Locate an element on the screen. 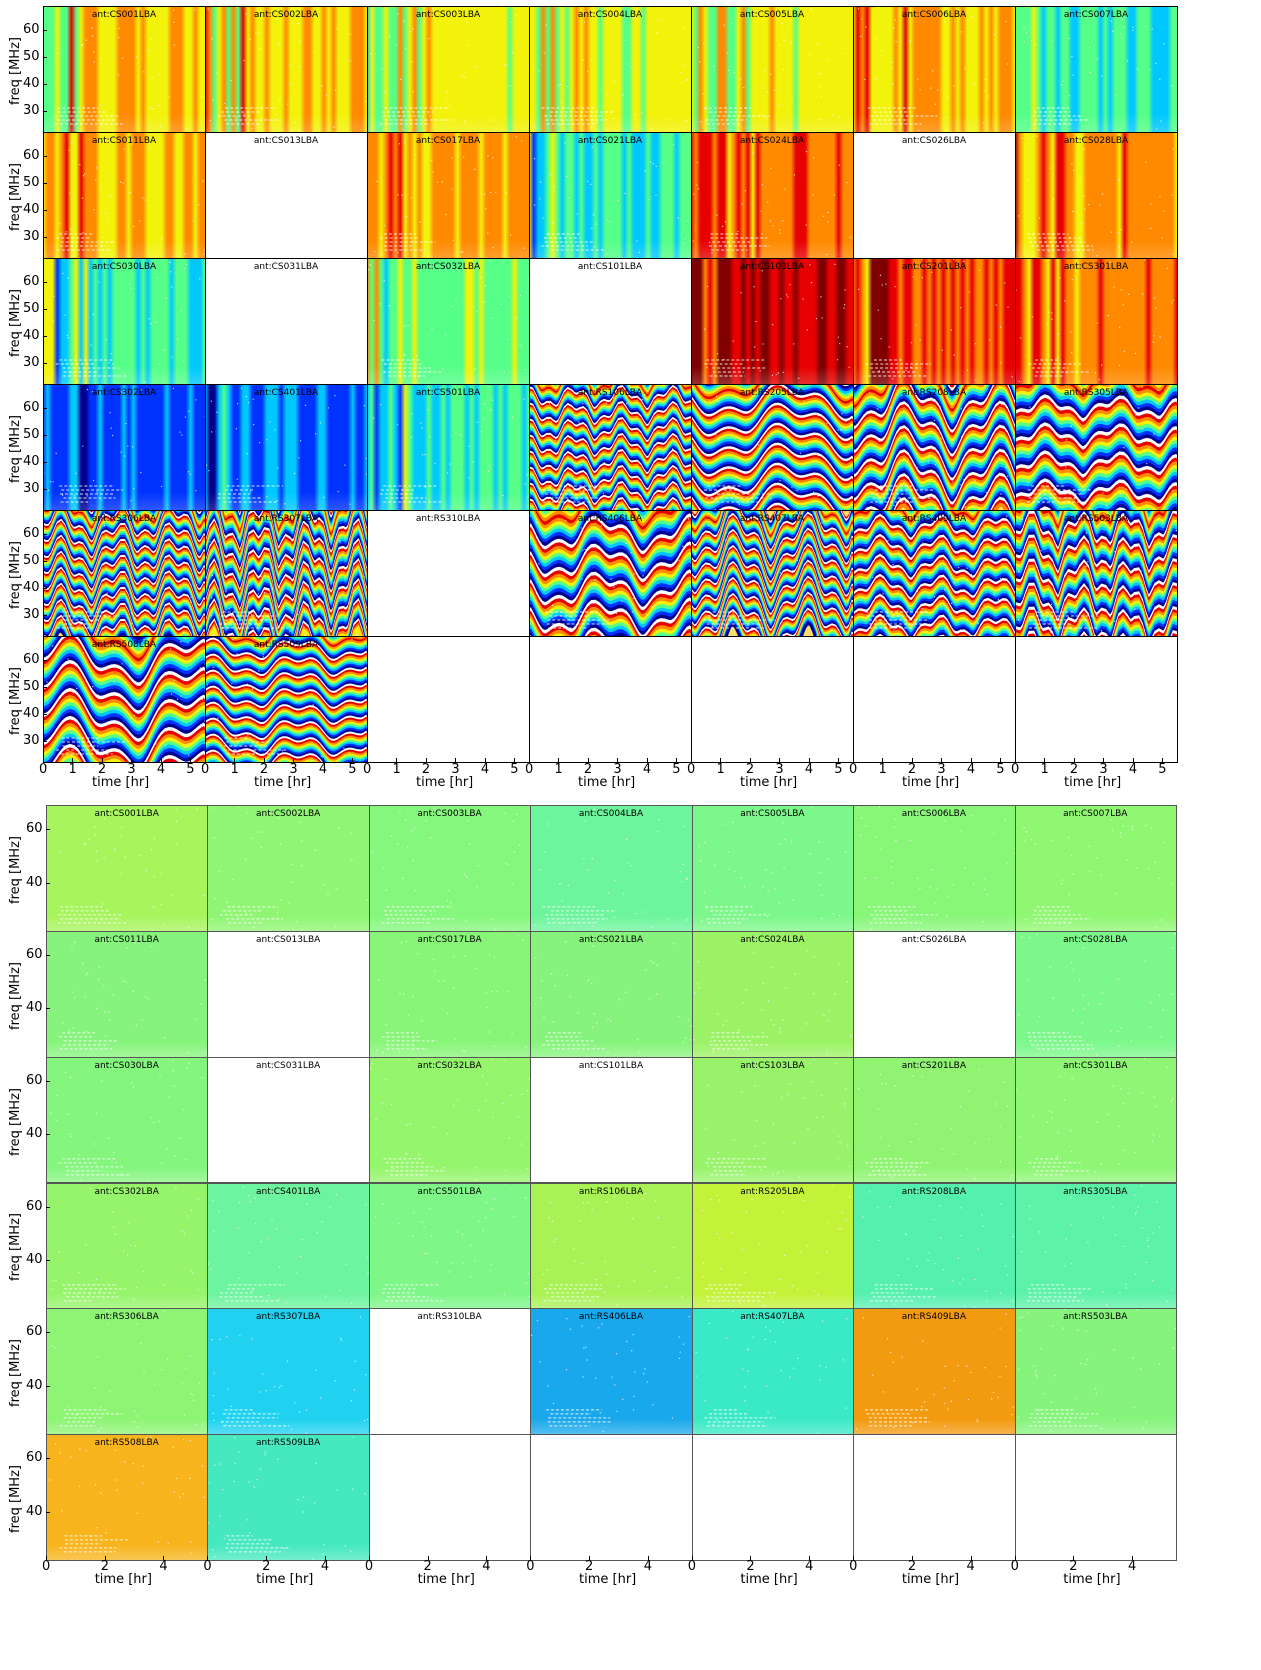  spectrogram-panel: ant:RS406LBA is located at coordinates (610, 573).